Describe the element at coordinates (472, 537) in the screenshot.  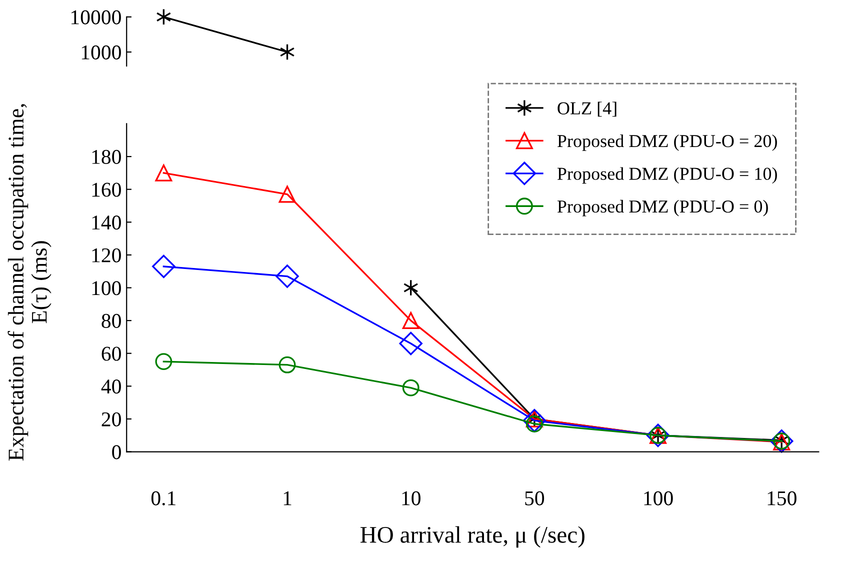
I see `x-axis-title: HO arrival rate, μ (/sec)` at that location.